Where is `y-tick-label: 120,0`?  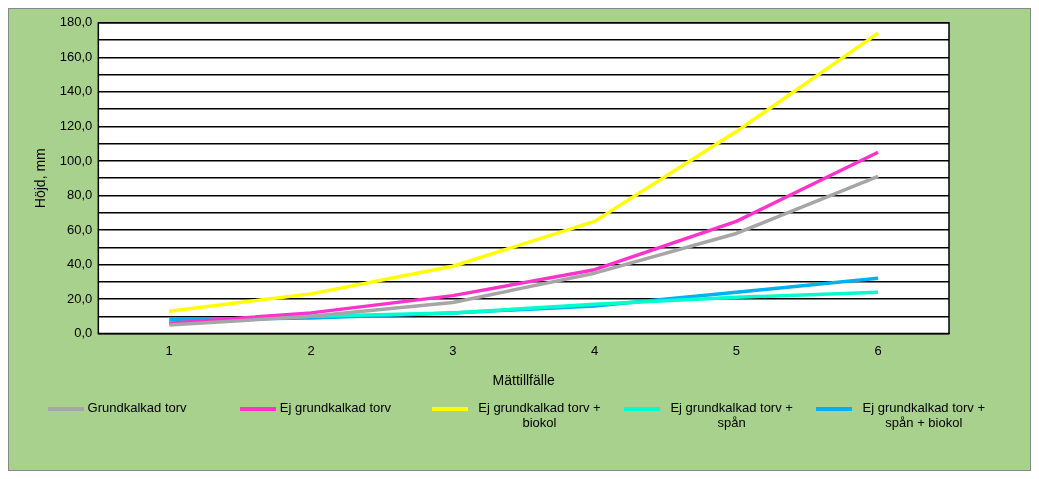
y-tick-label: 120,0 is located at coordinates (76, 125).